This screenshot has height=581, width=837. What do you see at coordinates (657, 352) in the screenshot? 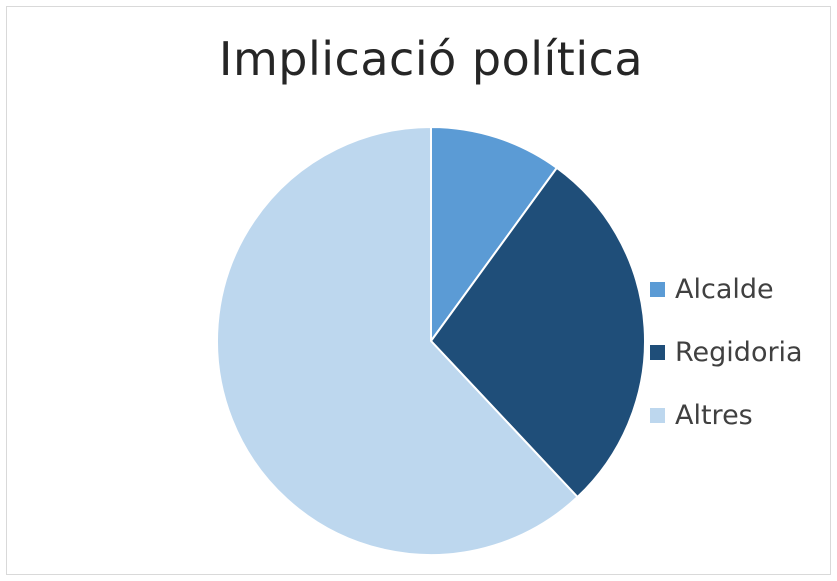
I see `legend-swatch-regidoria` at bounding box center [657, 352].